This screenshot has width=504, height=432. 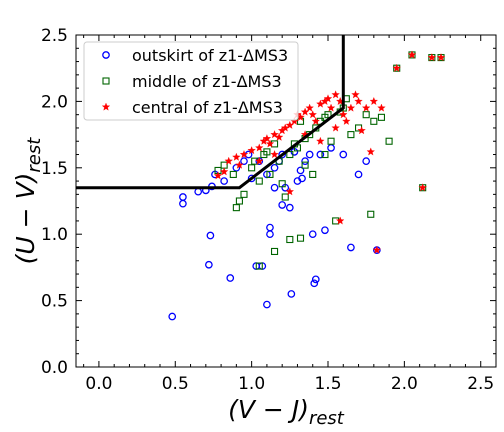 I want to click on y-tick-label: 1.5, so click(x=54, y=169).